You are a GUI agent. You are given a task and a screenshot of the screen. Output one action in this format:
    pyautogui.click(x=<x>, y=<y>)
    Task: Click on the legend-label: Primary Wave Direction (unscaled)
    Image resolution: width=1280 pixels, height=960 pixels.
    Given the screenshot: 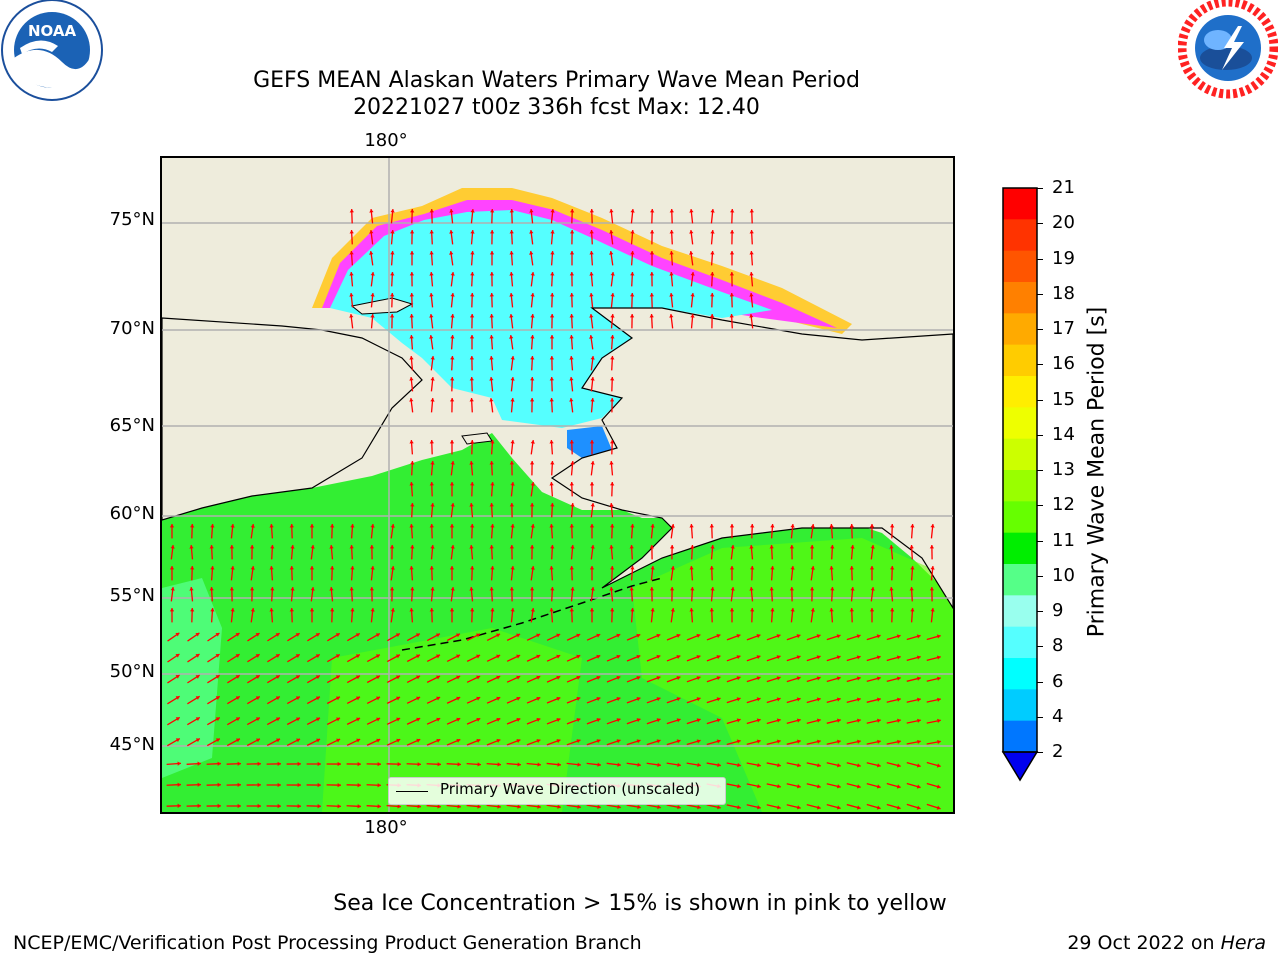 What is the action you would take?
    pyautogui.click(x=570, y=789)
    